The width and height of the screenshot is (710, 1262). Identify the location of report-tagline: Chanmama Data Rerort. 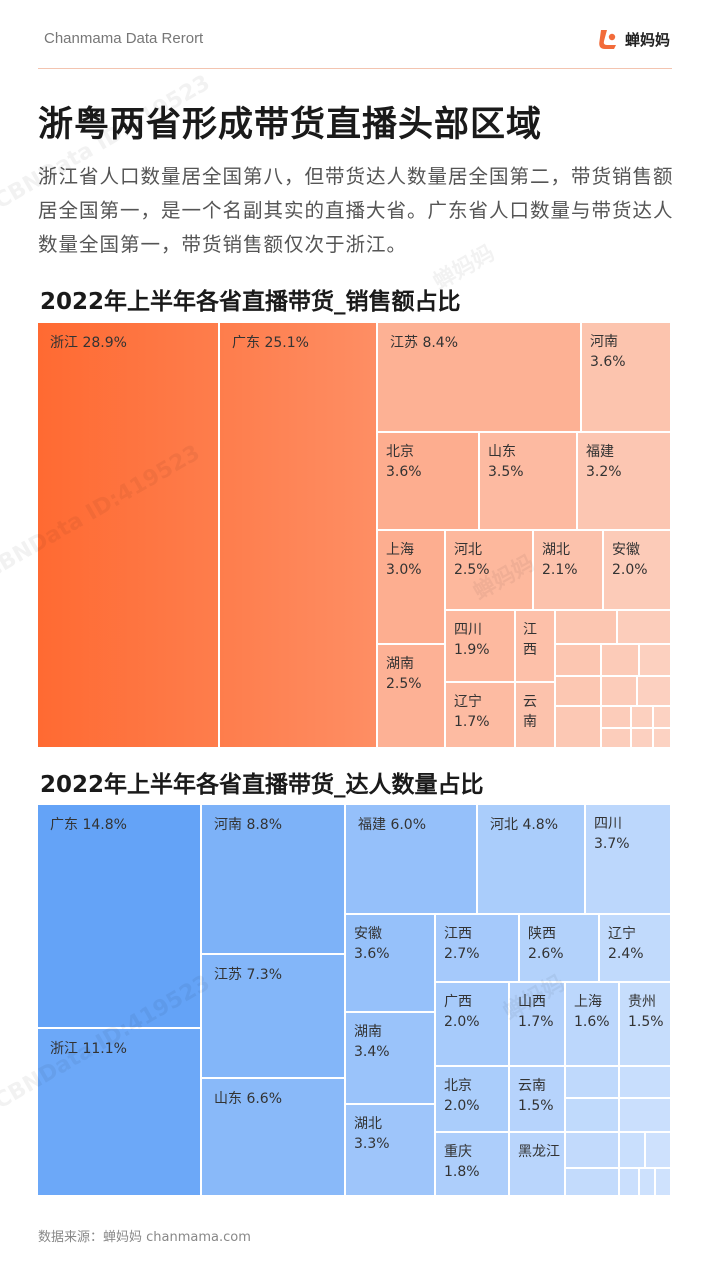
(124, 38).